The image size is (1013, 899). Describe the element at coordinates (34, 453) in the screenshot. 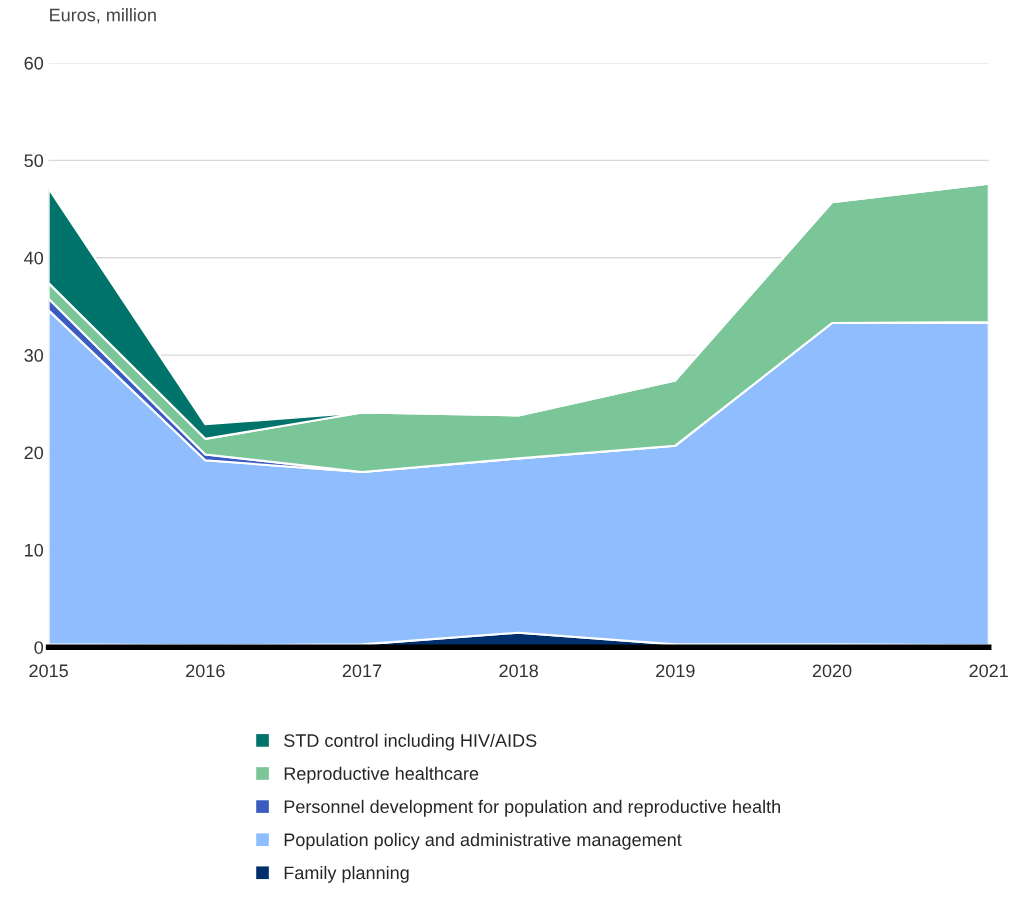

I see `y-tick-label: 20` at that location.